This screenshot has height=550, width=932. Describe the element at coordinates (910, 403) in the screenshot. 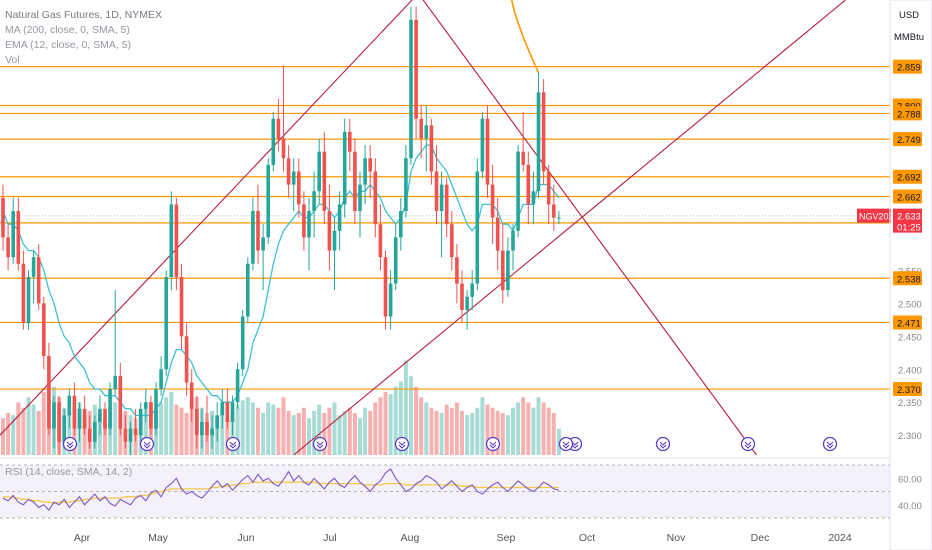

I see `price-tick-label: 2.350` at that location.